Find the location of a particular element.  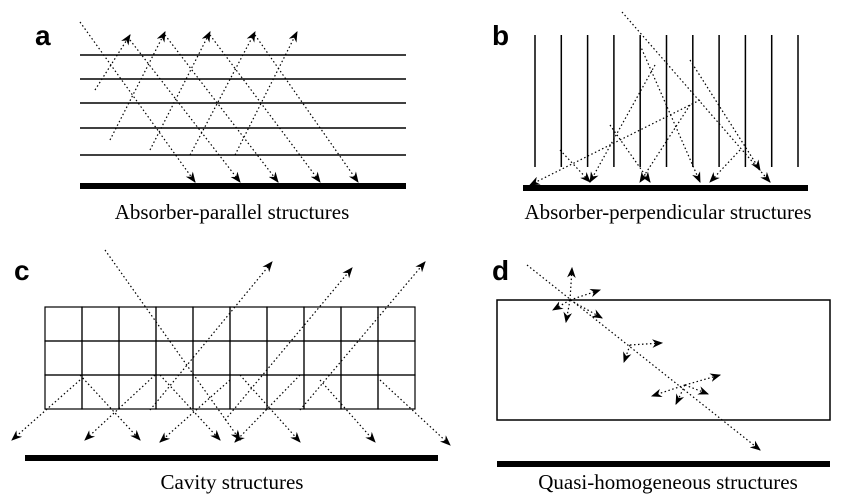

panel-caption: Quasi-homogeneous structures is located at coordinates (668, 482).